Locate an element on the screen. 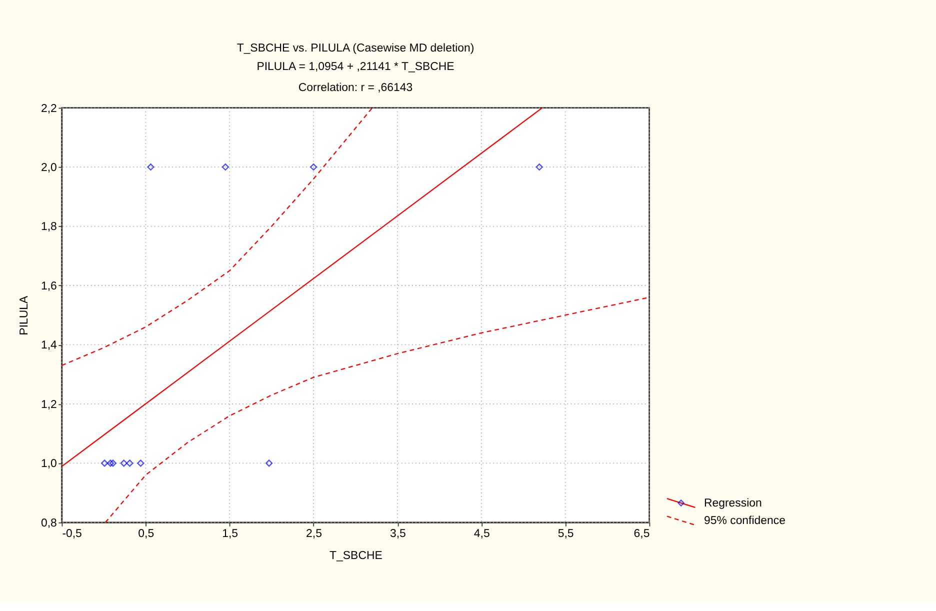 This screenshot has height=611, width=936. x-tick-label: 1,5 is located at coordinates (230, 534).